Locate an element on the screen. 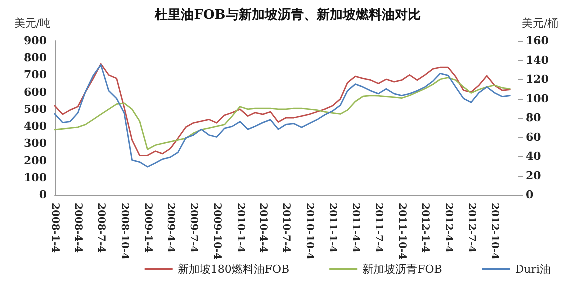  y-tick-label: 600 is located at coordinates (36, 92).